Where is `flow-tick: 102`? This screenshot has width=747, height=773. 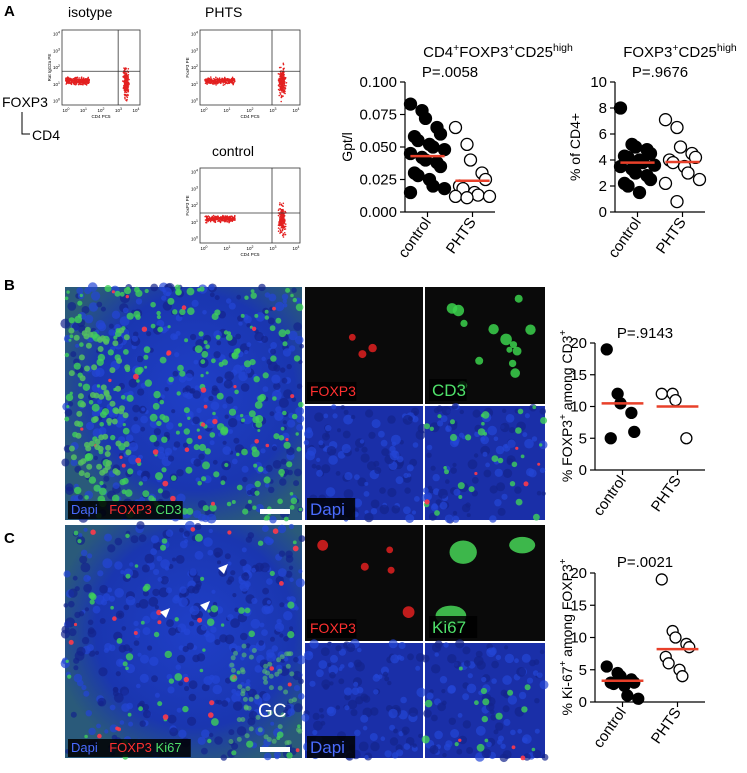
flow-tick: 102 is located at coordinates (101, 110).